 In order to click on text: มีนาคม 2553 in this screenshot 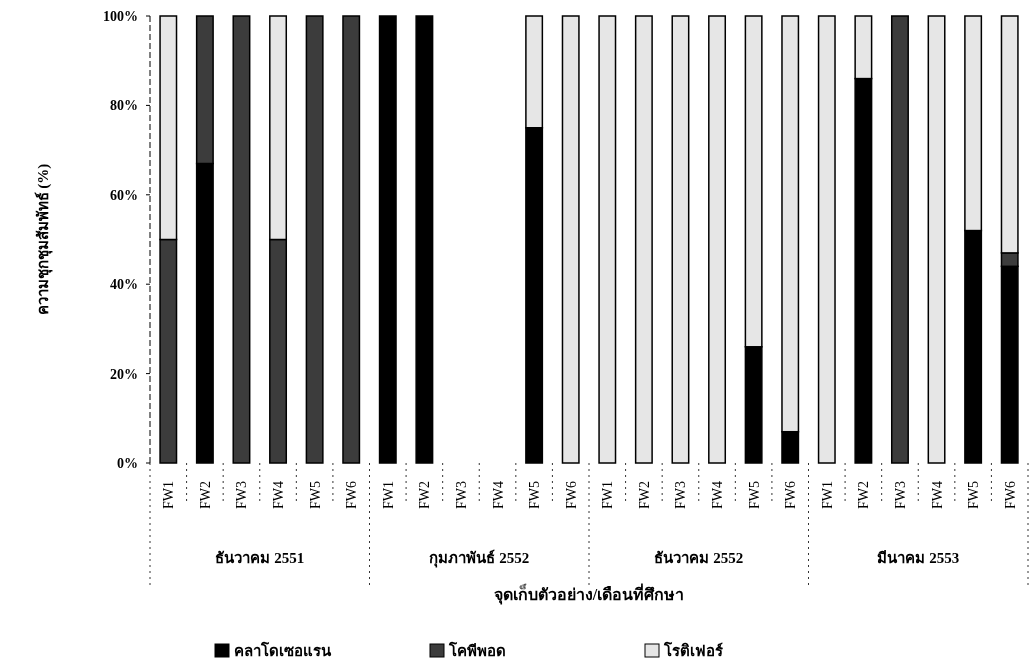, I will do `click(918, 558)`.